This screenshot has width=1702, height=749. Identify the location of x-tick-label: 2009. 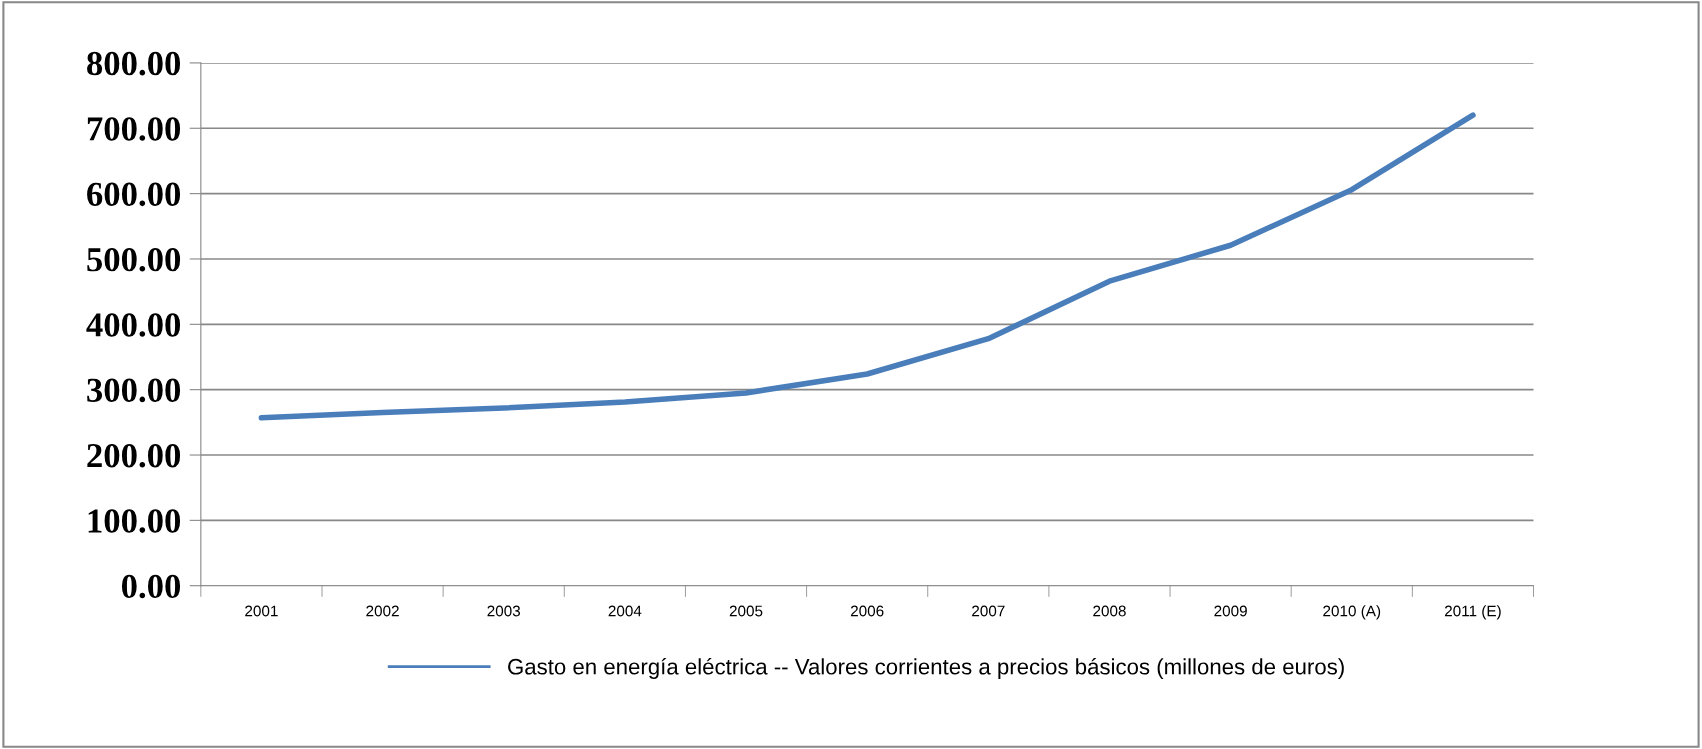
(1230, 611).